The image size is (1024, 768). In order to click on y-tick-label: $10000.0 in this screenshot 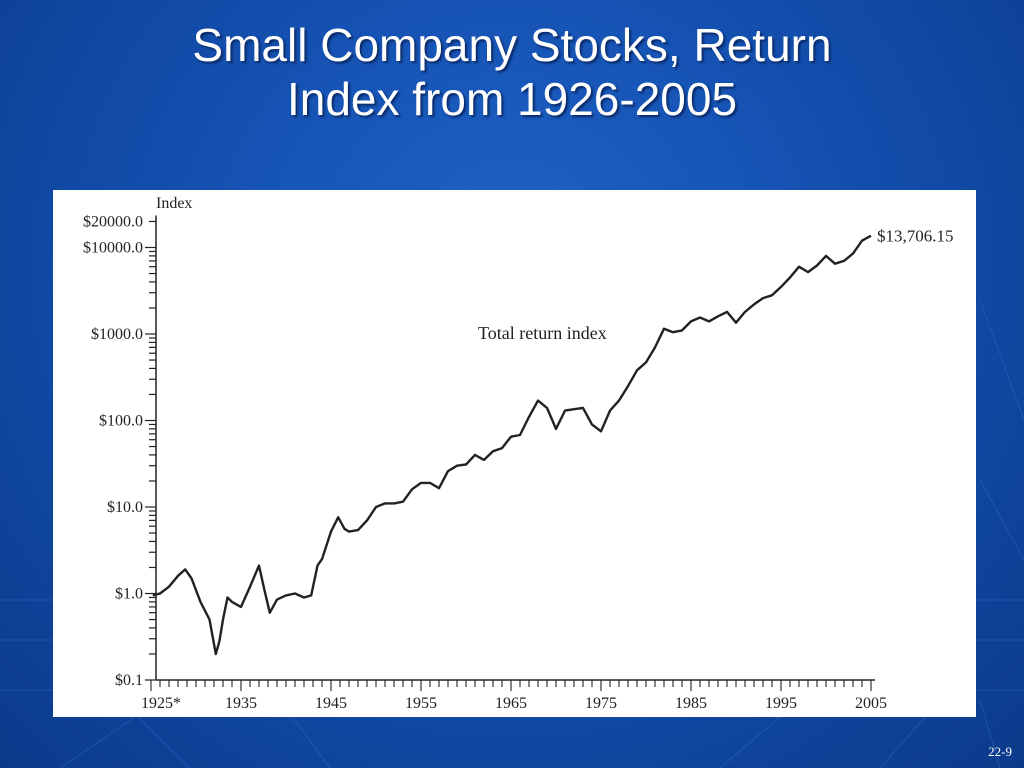, I will do `click(113, 248)`.